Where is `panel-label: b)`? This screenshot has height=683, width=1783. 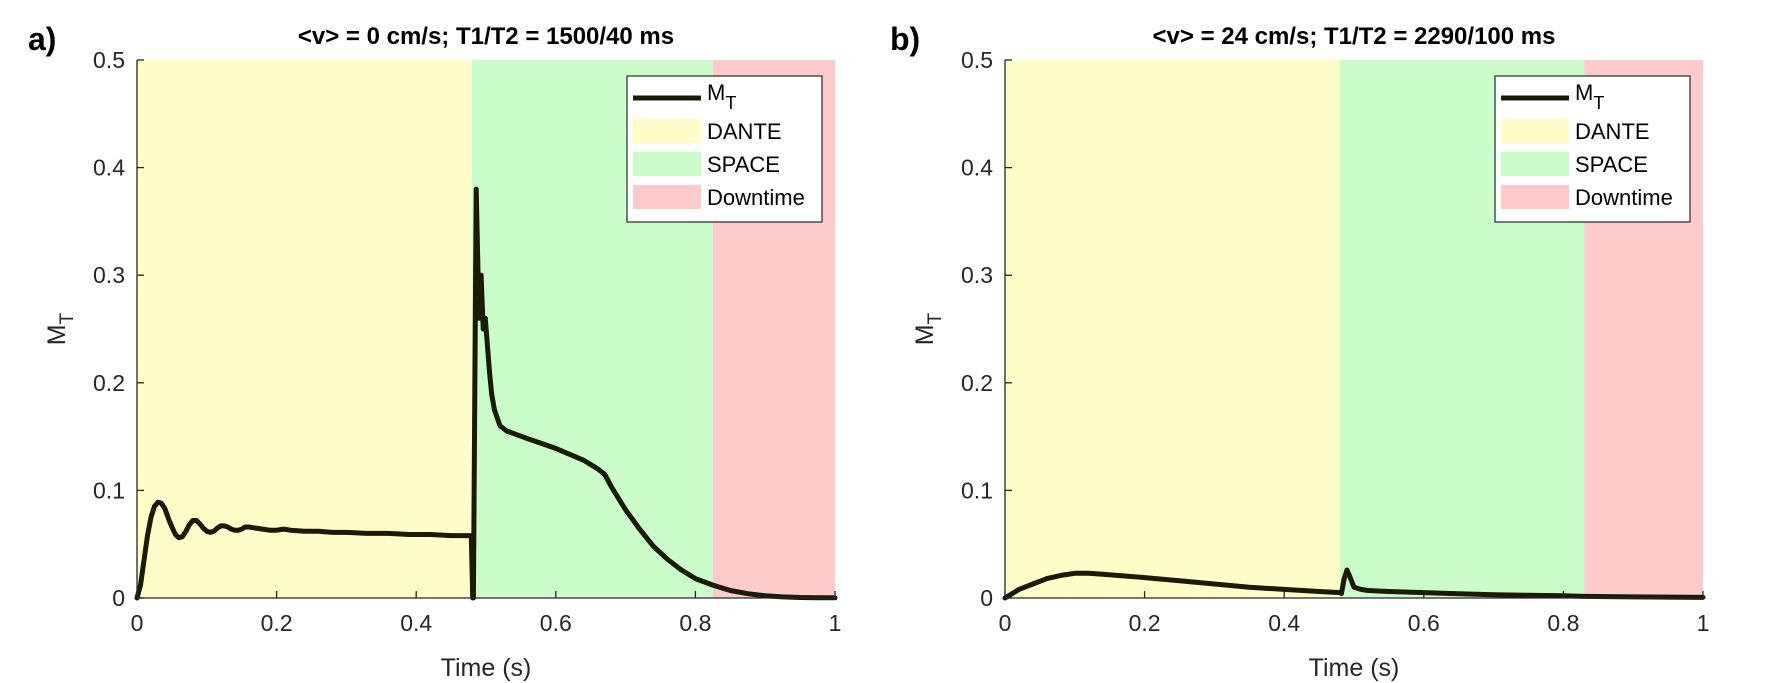
panel-label: b) is located at coordinates (905, 39).